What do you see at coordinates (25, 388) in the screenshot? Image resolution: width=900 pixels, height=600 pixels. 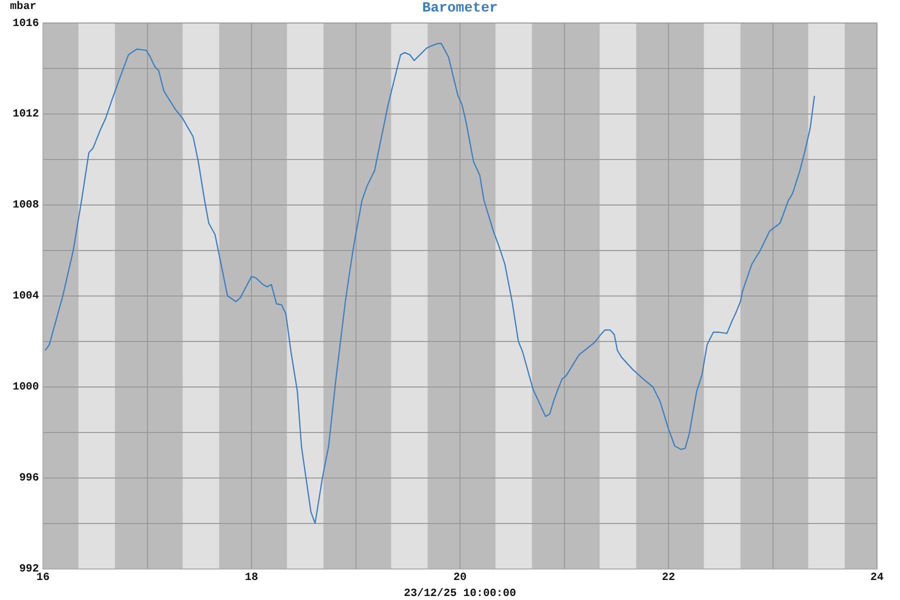 I see `y-tick-label: 1000` at bounding box center [25, 388].